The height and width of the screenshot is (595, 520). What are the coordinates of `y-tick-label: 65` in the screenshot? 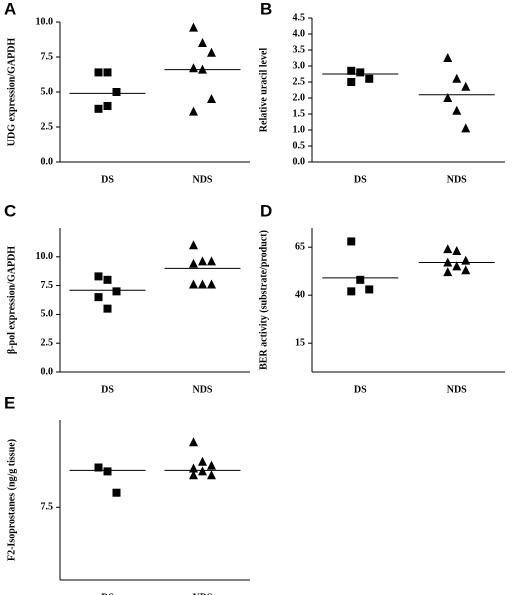 It's located at (300, 246).